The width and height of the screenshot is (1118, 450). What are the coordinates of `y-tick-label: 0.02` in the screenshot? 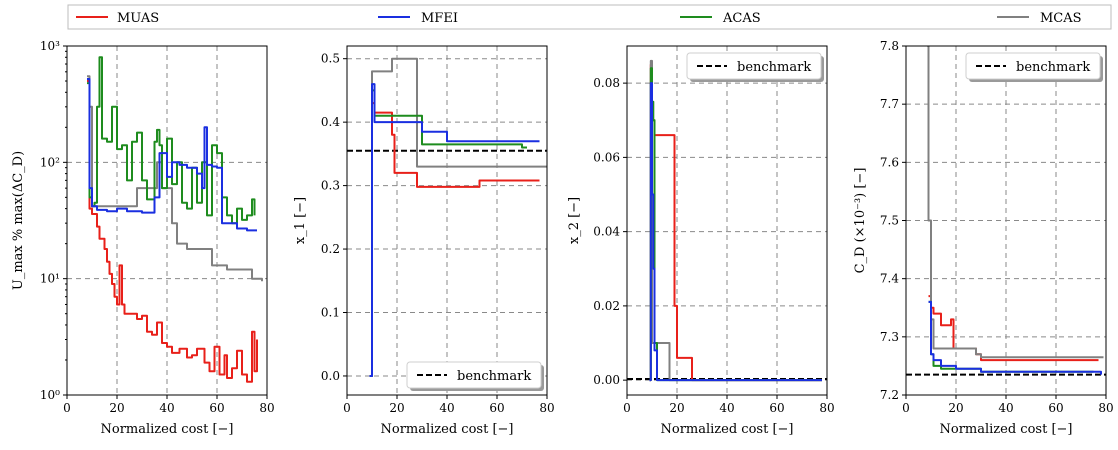 It's located at (606, 306).